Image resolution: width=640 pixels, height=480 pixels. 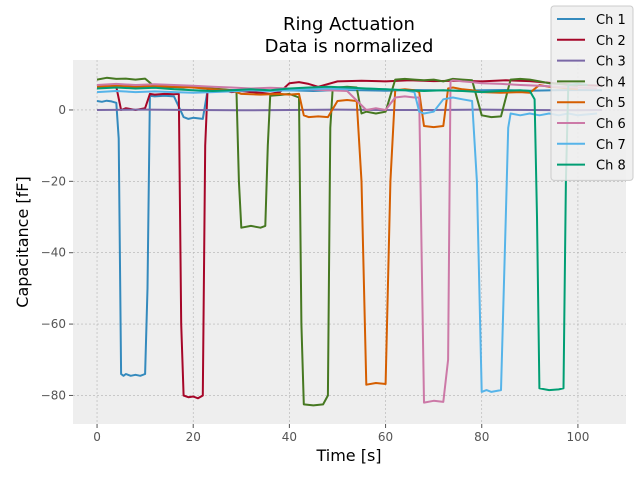 What do you see at coordinates (611, 166) in the screenshot?
I see `legend-label-ch8: Ch 8` at bounding box center [611, 166].